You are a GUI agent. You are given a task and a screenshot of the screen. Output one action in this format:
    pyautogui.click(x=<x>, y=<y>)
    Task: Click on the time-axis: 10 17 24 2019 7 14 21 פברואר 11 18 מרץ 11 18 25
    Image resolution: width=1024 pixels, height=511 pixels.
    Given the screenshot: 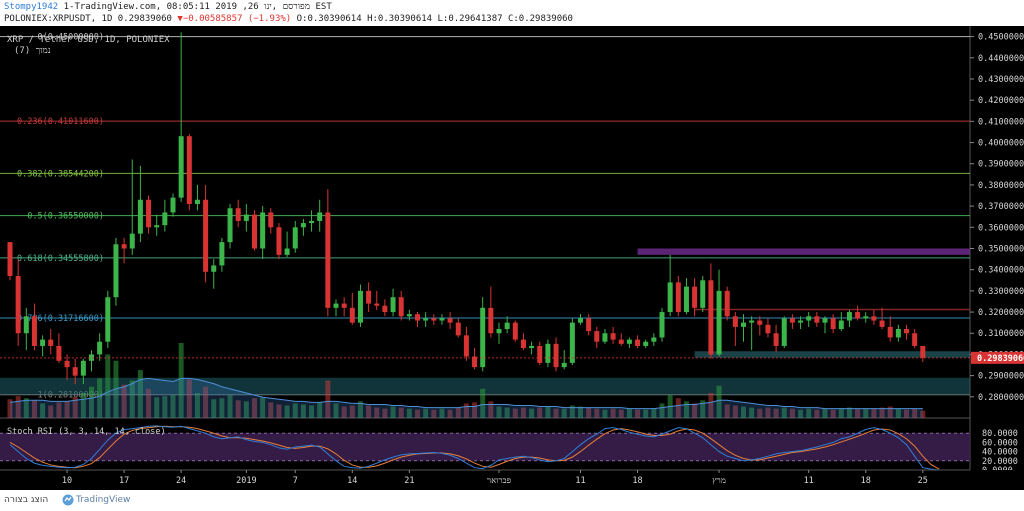 What is the action you would take?
    pyautogui.click(x=512, y=479)
    